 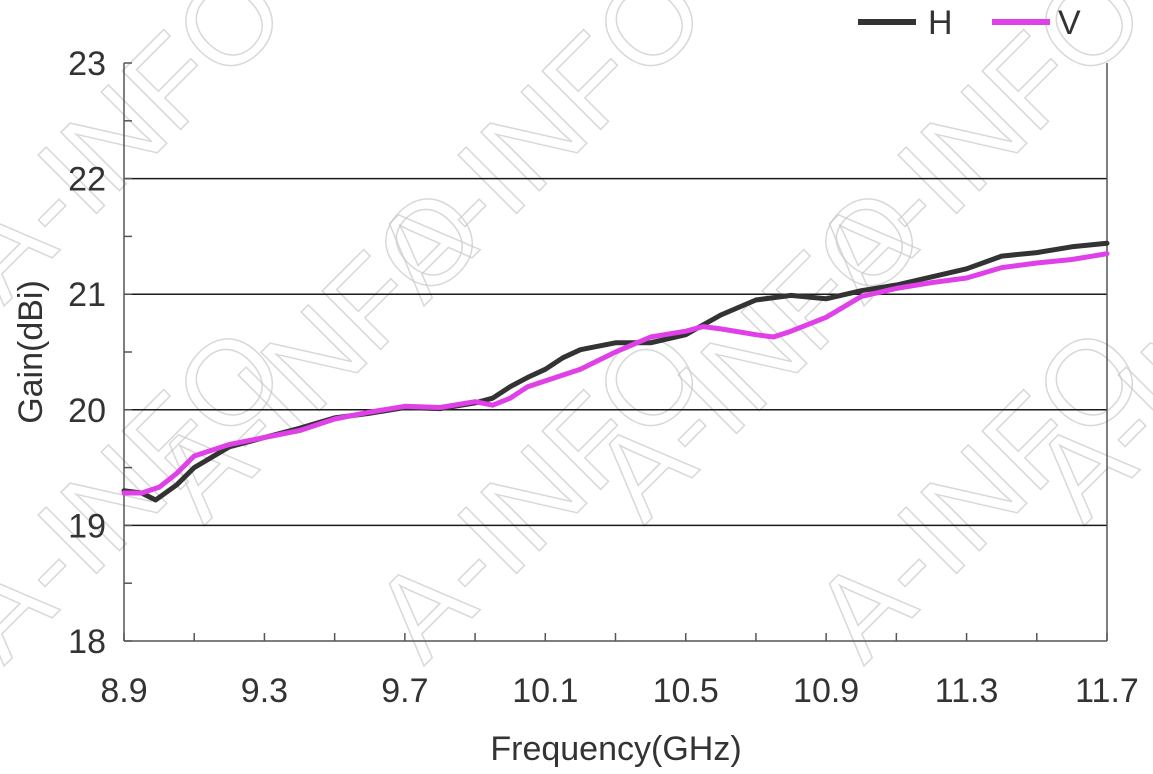 I want to click on x-tick-label: 11.3, so click(x=967, y=691).